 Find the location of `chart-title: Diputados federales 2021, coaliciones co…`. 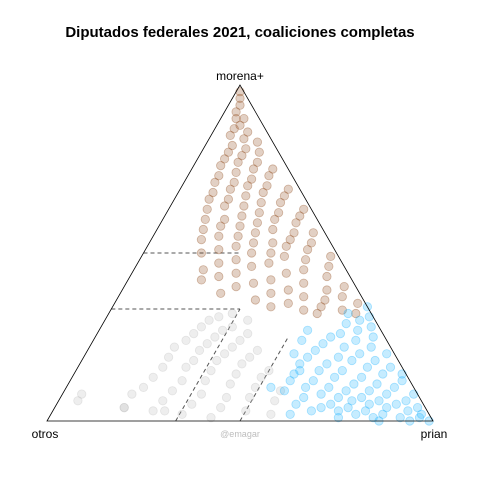

chart-title: Diputados federales 2021, coaliciones co… is located at coordinates (239, 32).